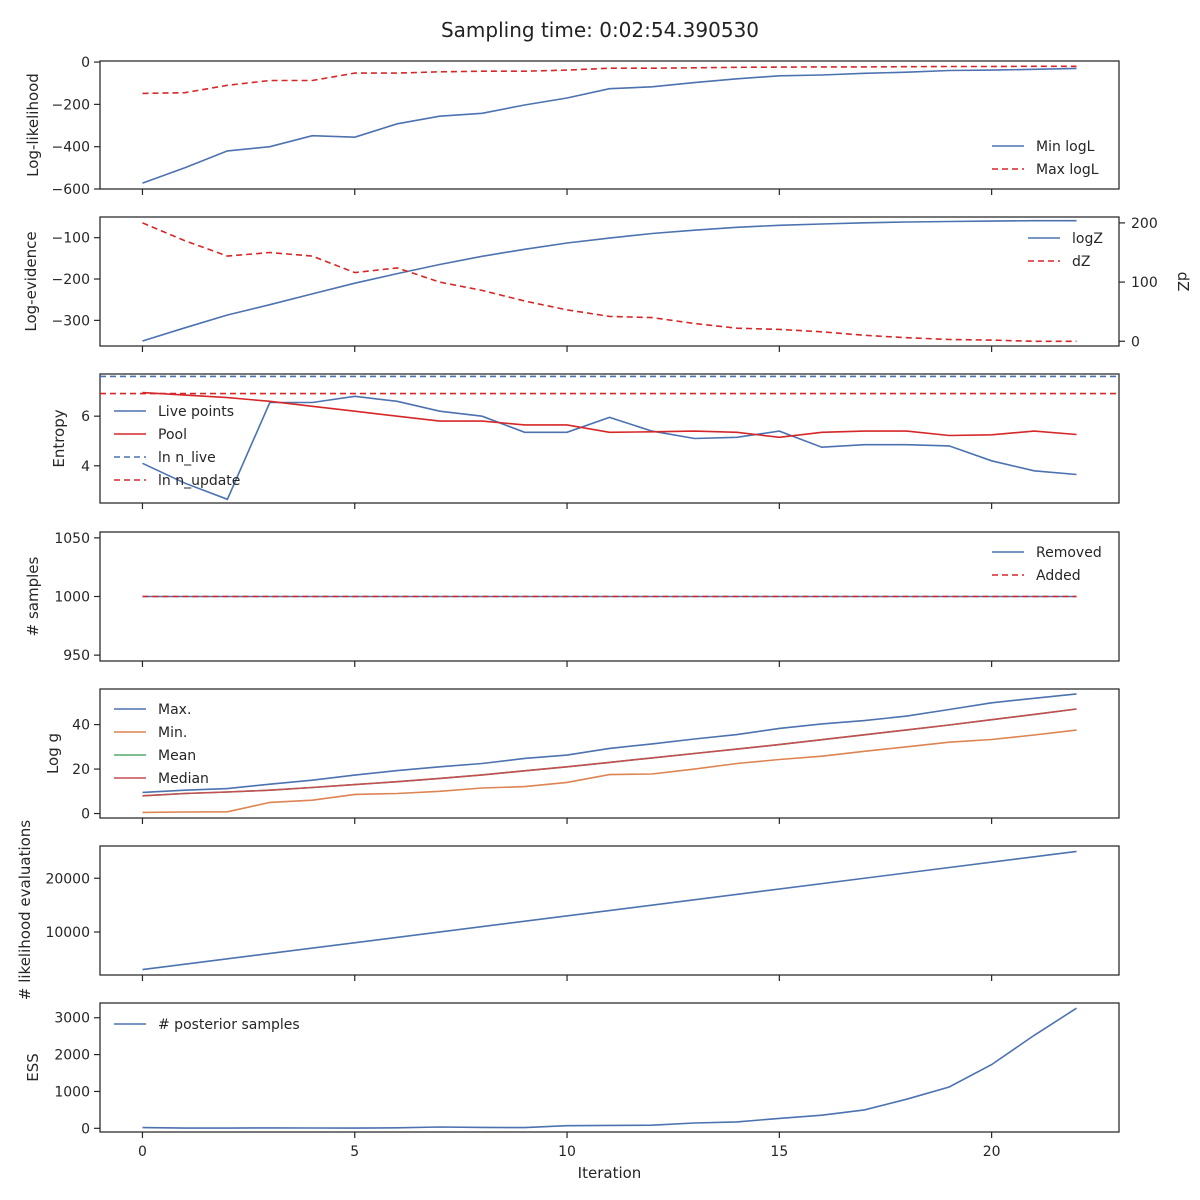 This screenshot has height=1200, width=1200. Describe the element at coordinates (81, 726) in the screenshot. I see `panel-4-ytick-label: 40` at that location.